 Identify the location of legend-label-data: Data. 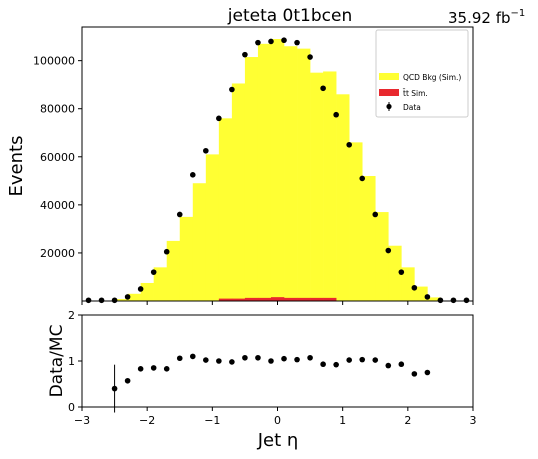
(412, 107).